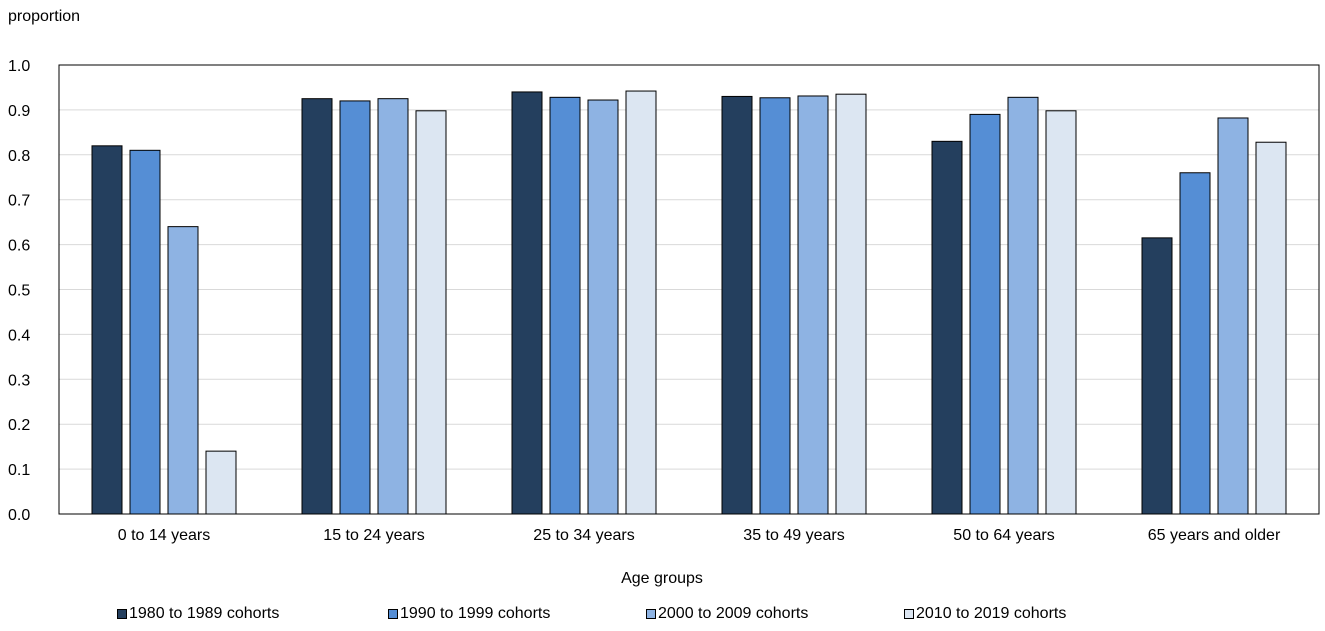 The image size is (1325, 631). I want to click on y-tick-label: 0.7, so click(19, 201).